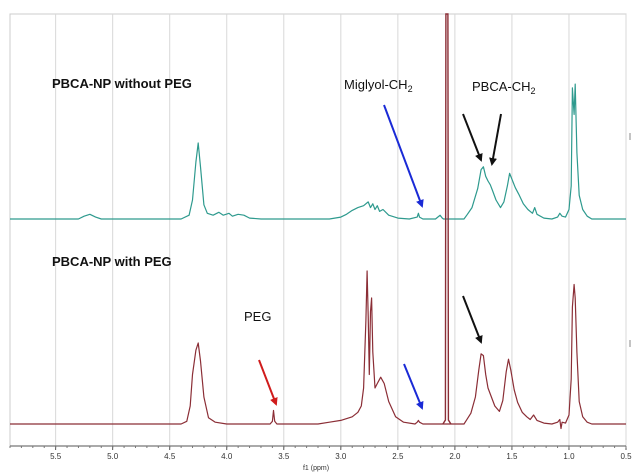  I want to click on arrow-peg, so click(268, 382).